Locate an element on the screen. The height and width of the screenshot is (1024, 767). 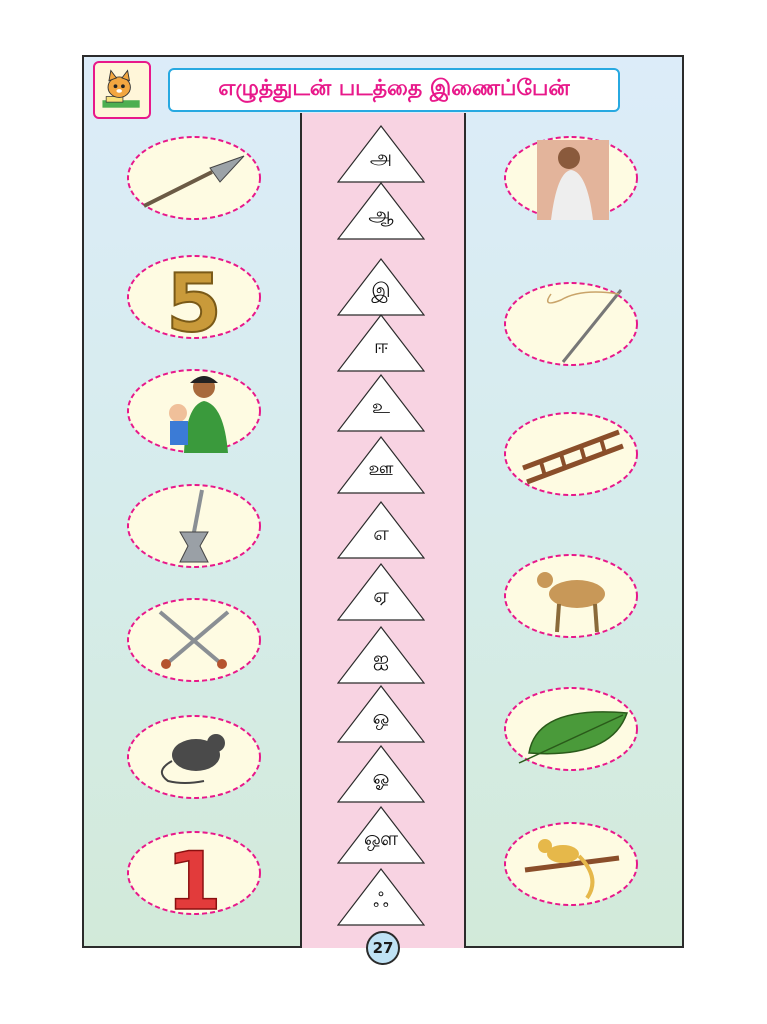
mother-child-picture is located at coordinates (194, 411).